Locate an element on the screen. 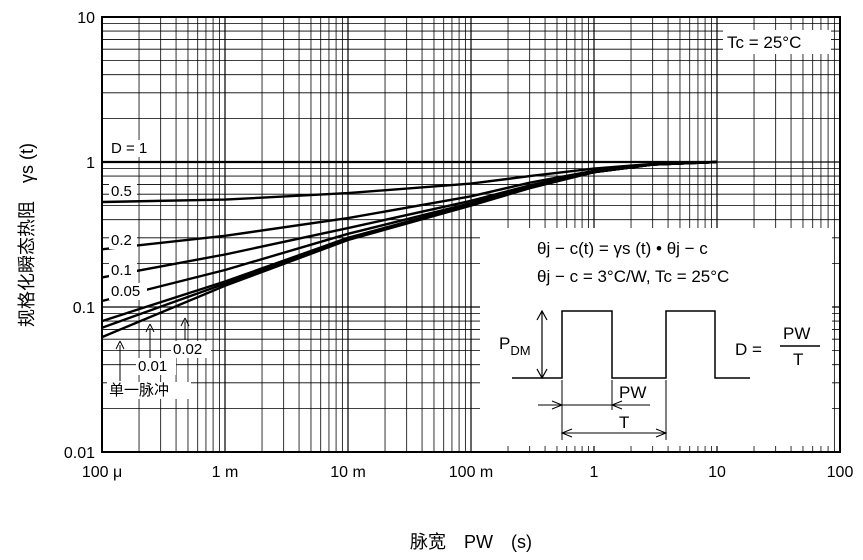 The width and height of the screenshot is (863, 560). series-label-0.02: 0.02 is located at coordinates (187, 349).